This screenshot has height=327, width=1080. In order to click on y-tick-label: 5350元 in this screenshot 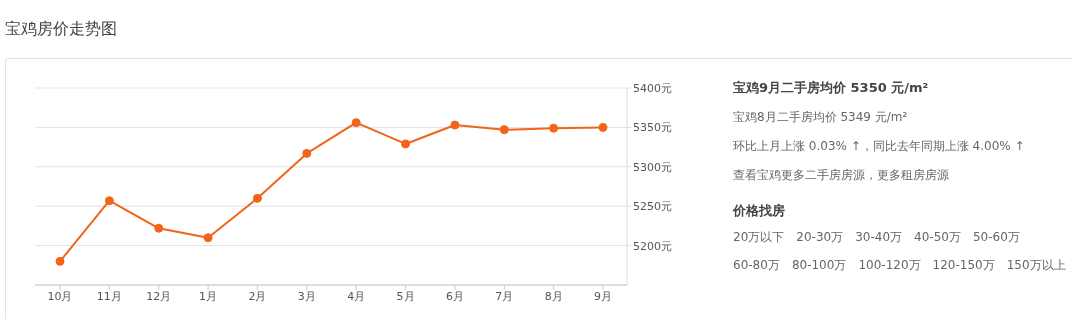, I will do `click(652, 128)`.